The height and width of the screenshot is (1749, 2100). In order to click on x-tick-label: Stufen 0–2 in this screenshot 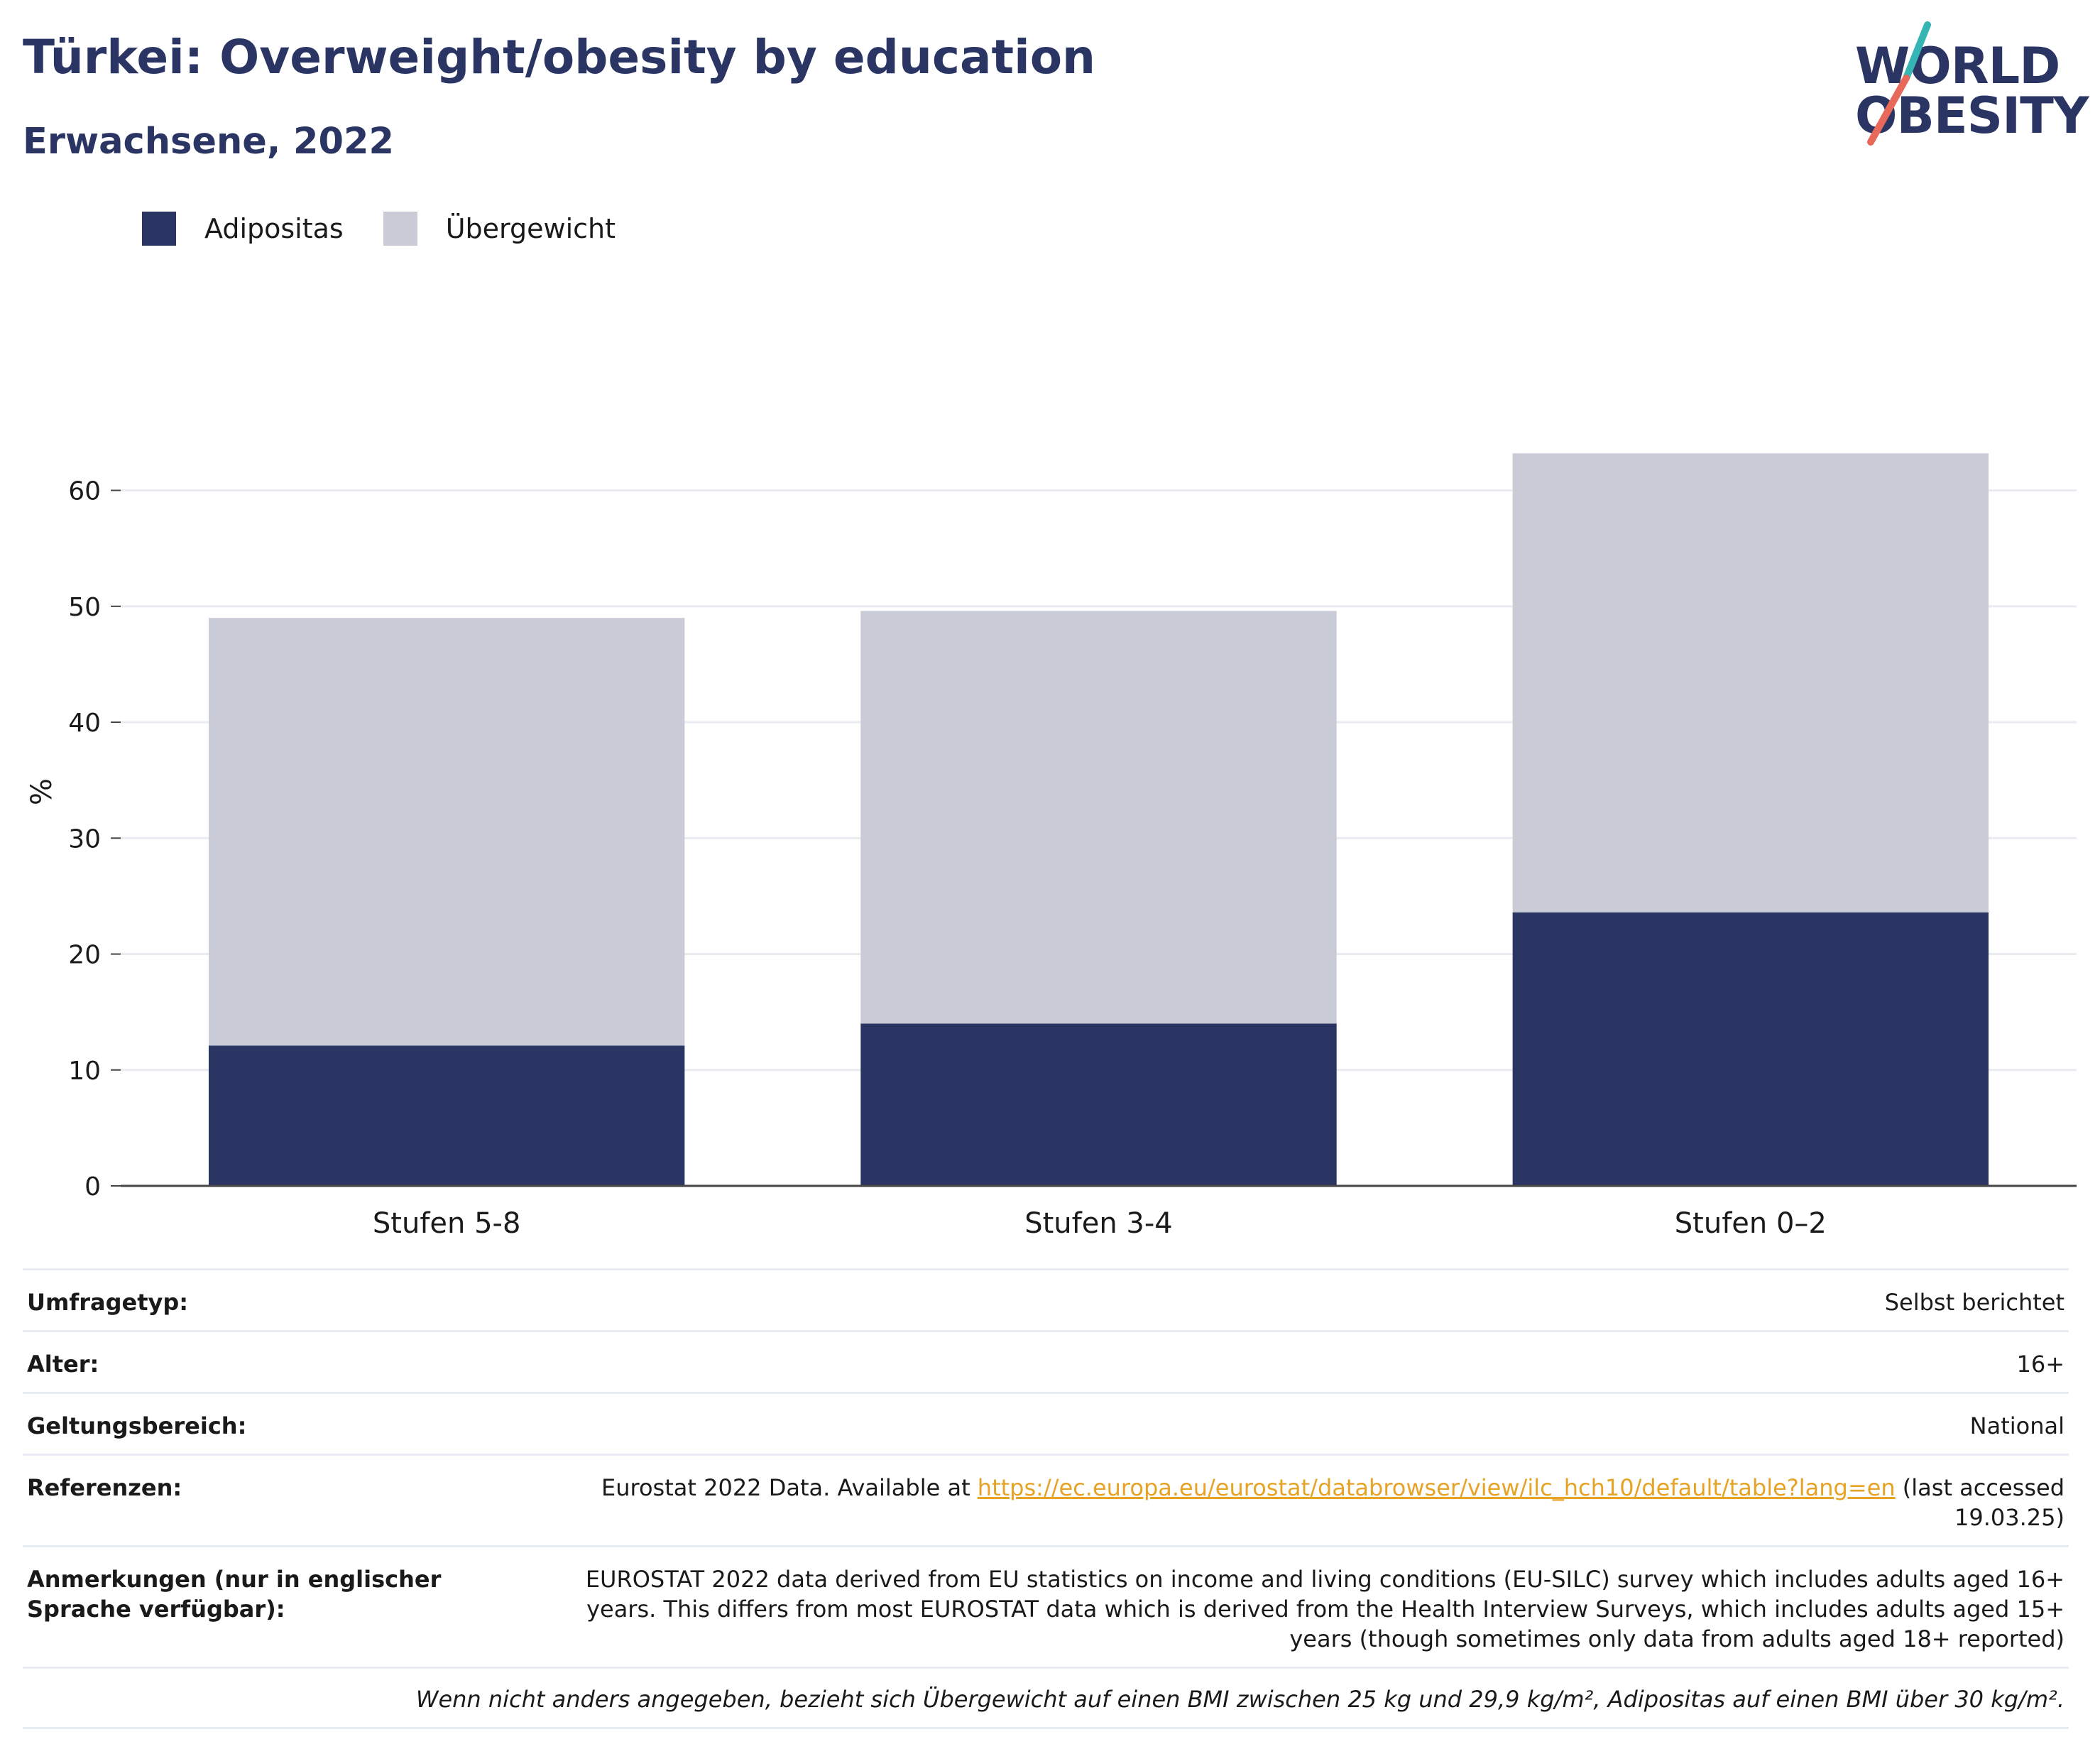, I will do `click(1751, 1223)`.